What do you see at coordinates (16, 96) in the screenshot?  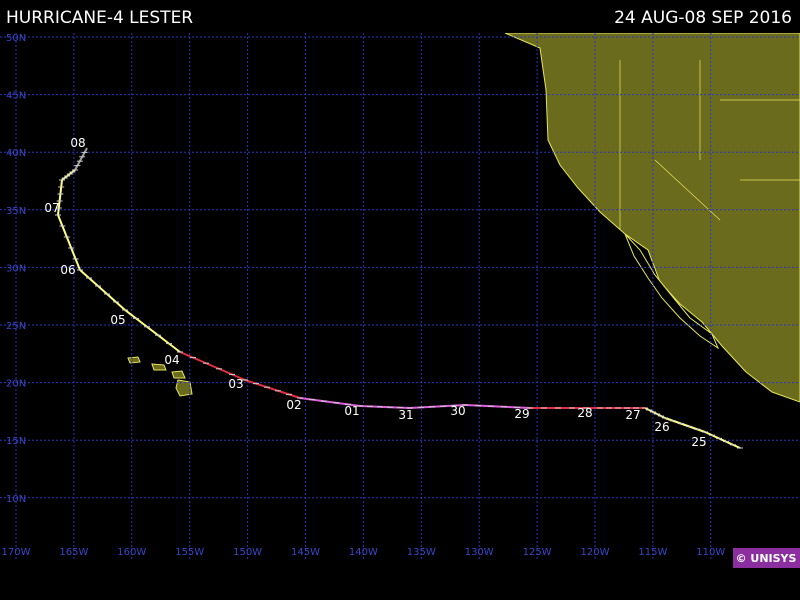 I see `lat-label: 45N` at bounding box center [16, 96].